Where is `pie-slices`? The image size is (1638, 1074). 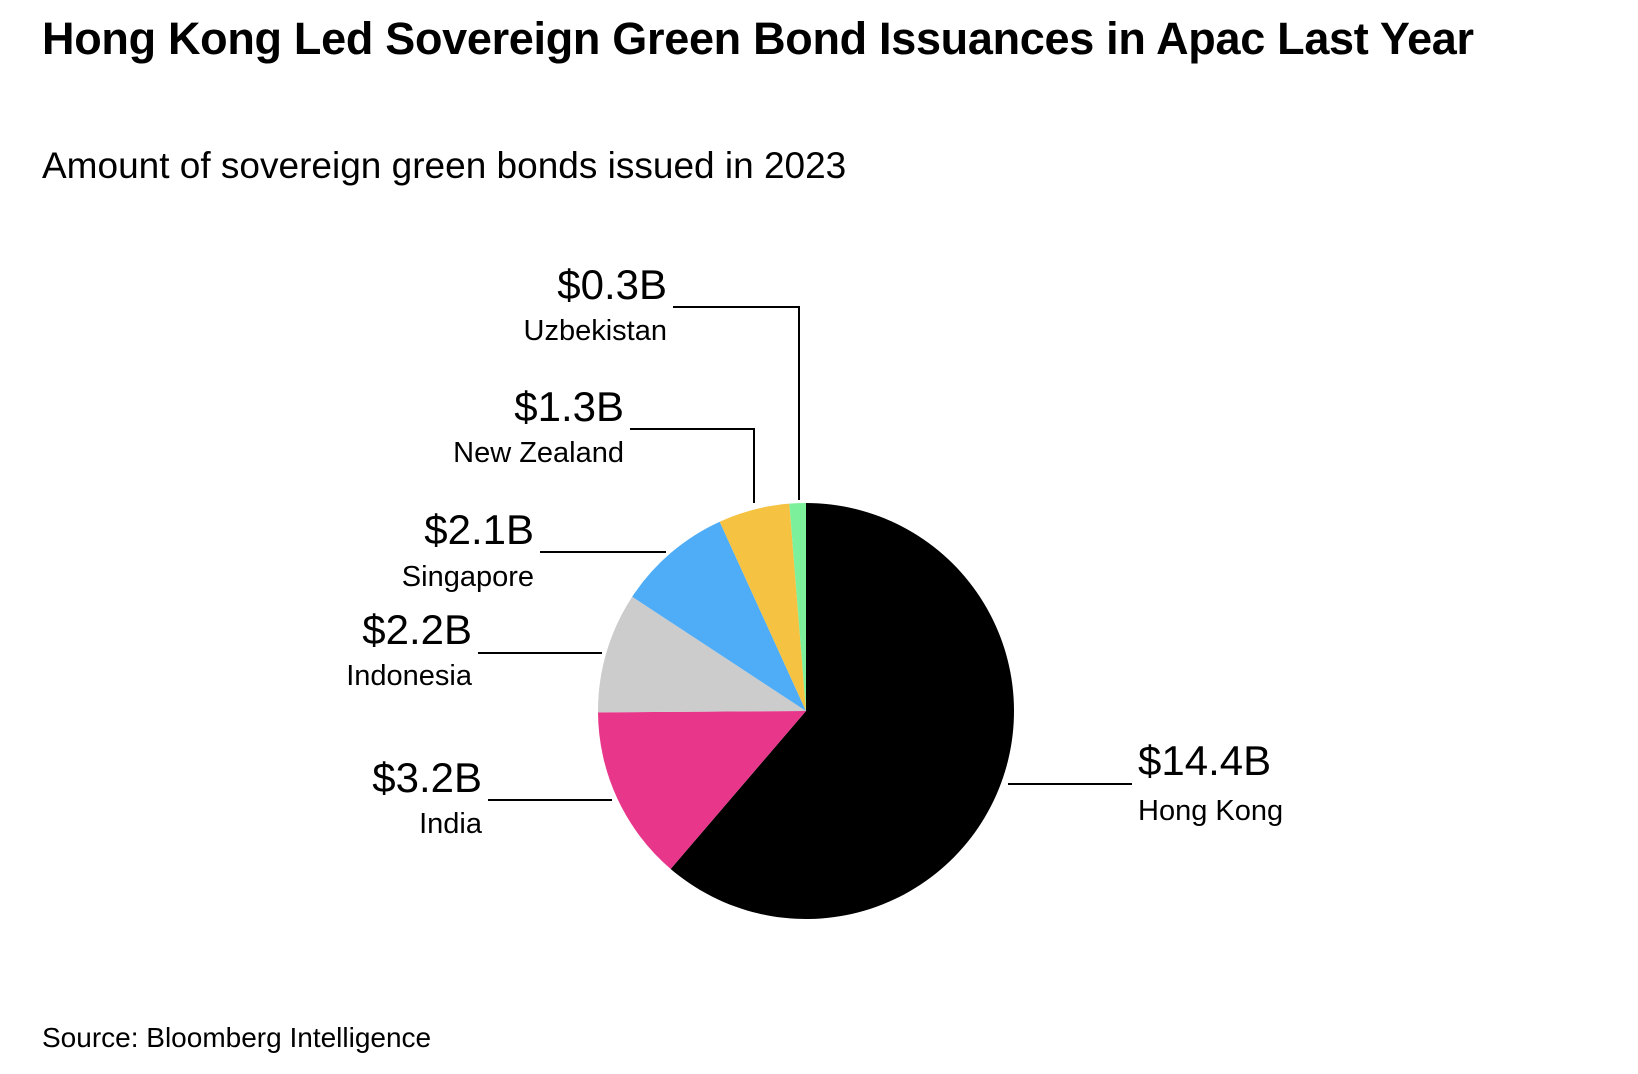 pie-slices is located at coordinates (806, 711).